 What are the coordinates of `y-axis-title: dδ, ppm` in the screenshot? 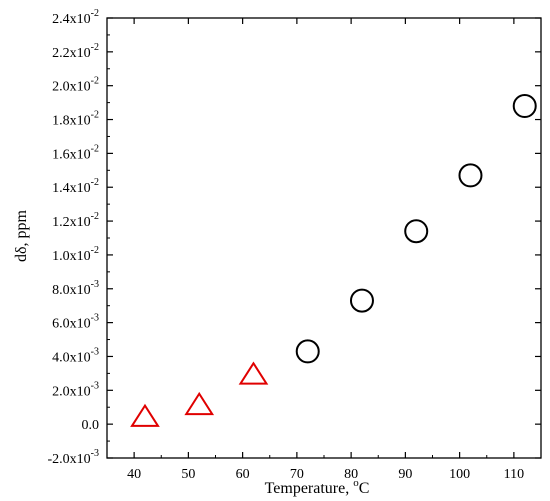 It's located at (21, 235).